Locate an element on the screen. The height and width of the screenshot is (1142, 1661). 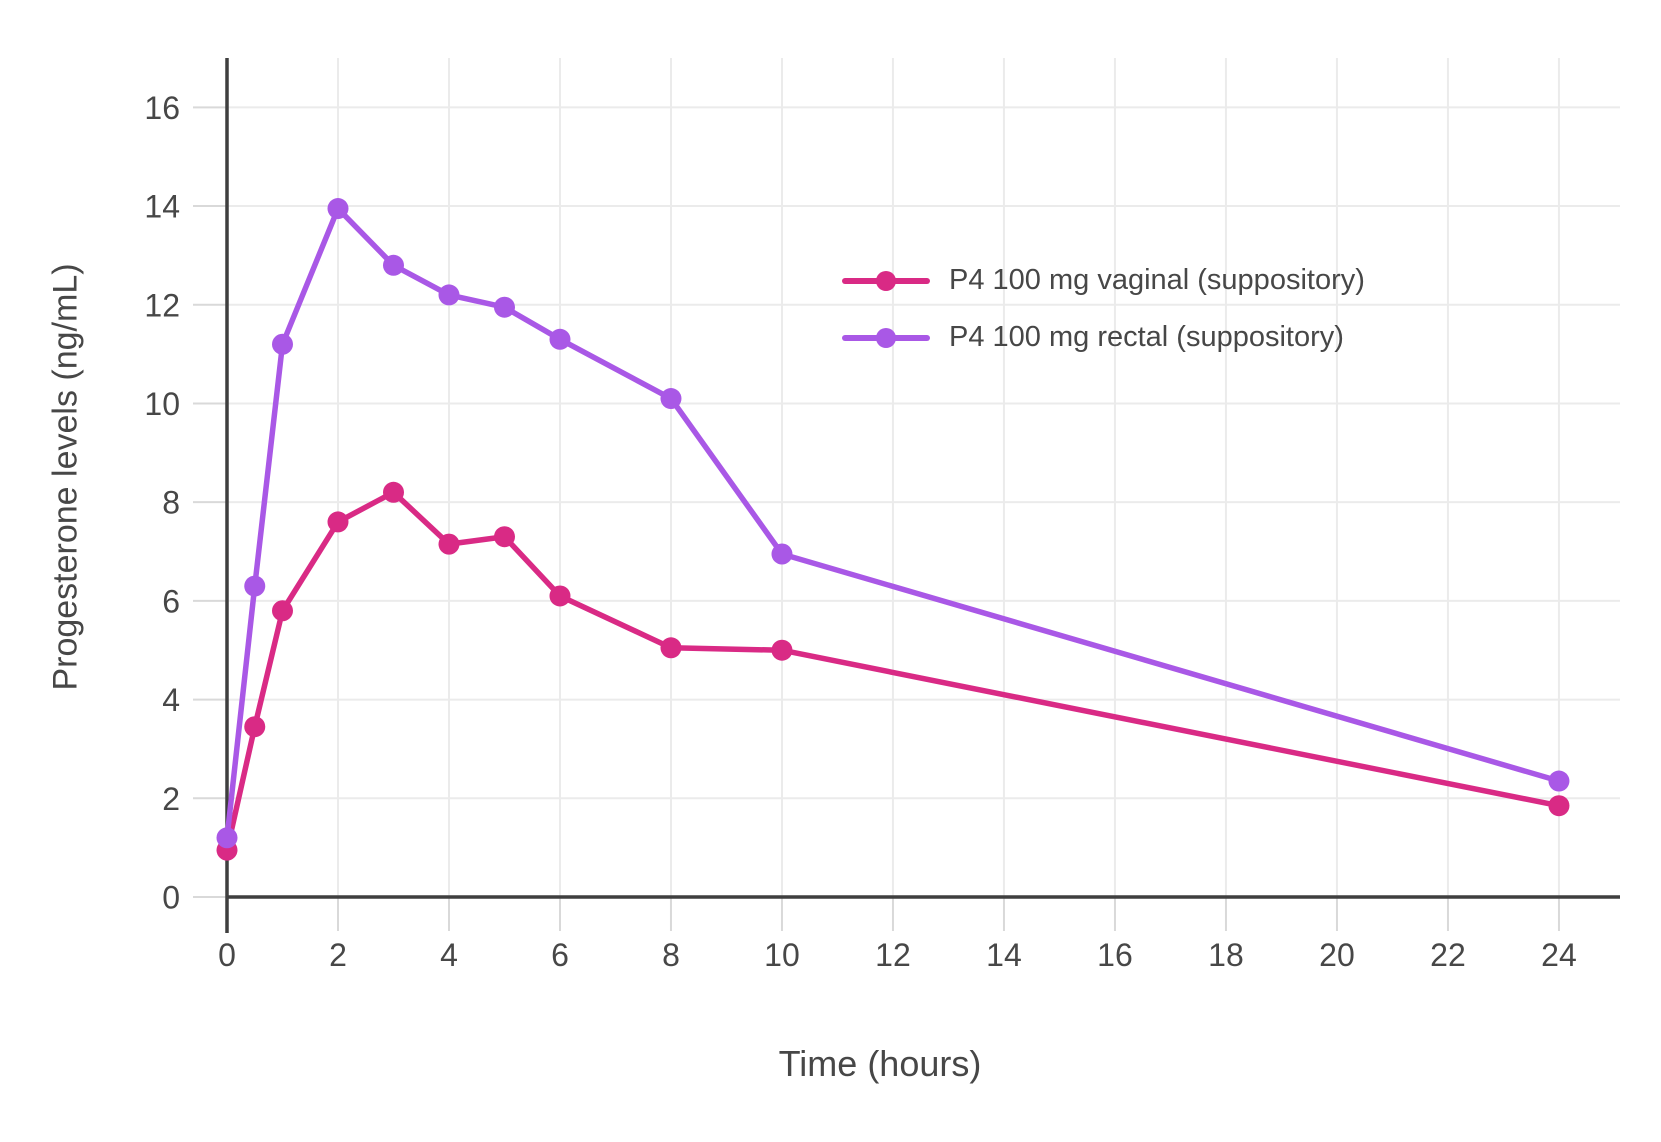
x-tick-label: 16 is located at coordinates (1115, 955).